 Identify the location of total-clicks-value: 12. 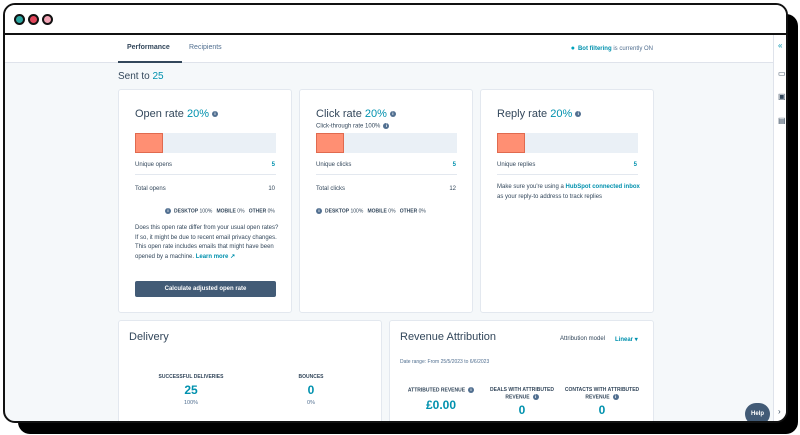
(452, 189).